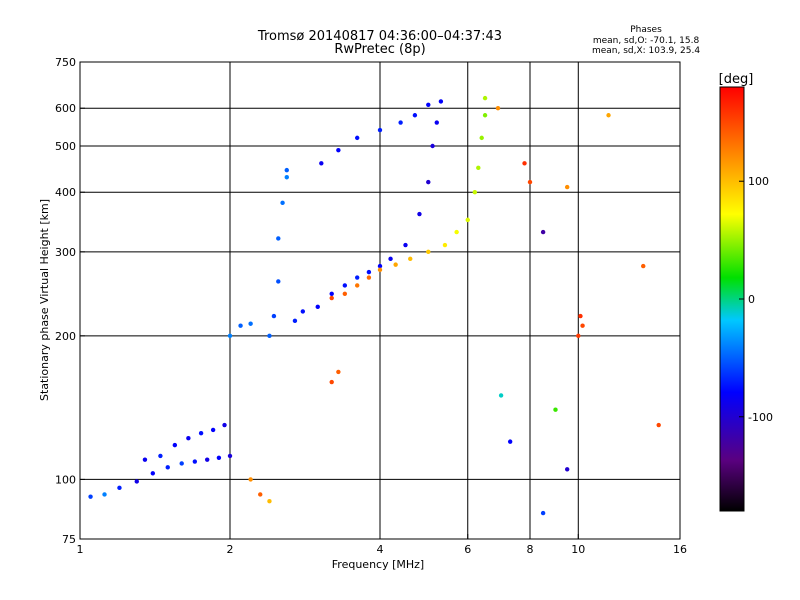 This screenshot has height=600, width=800. Describe the element at coordinates (530, 549) in the screenshot. I see `x-tick-label: 8` at that location.